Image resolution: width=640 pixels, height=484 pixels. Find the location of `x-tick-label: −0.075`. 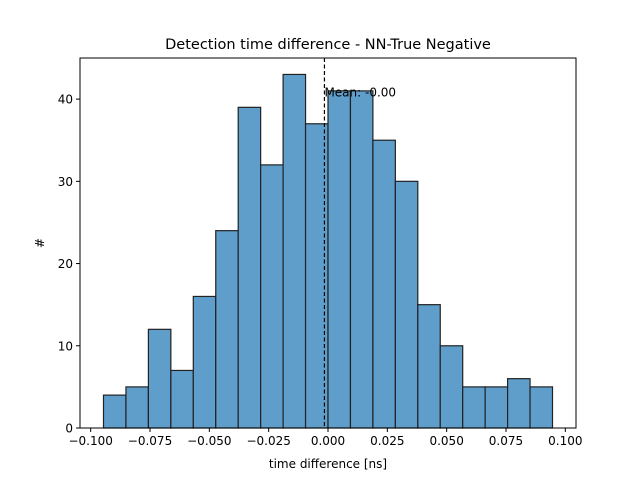

x-tick-label: −0.075 is located at coordinates (150, 441).